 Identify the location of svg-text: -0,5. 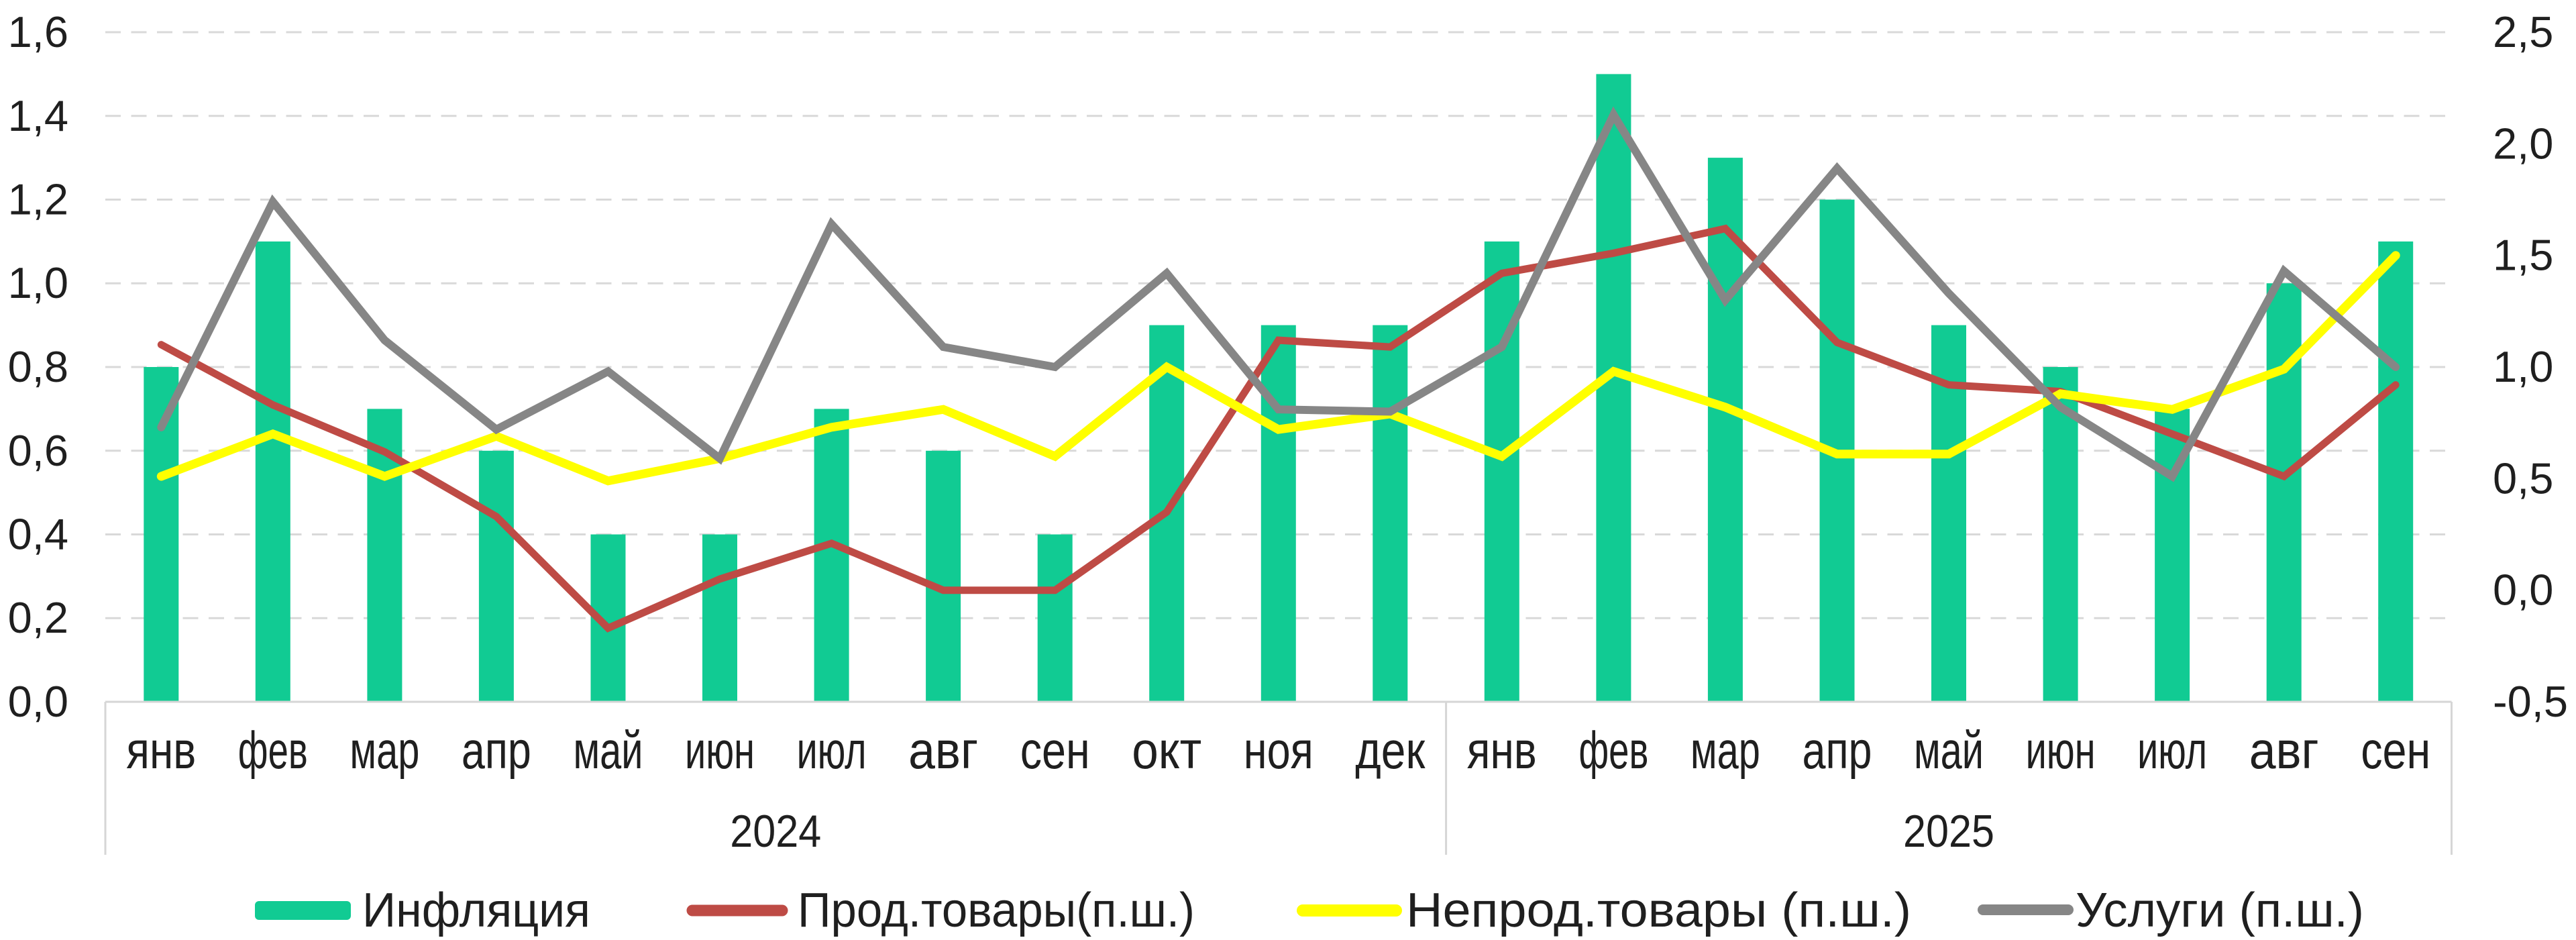
(2530, 701).